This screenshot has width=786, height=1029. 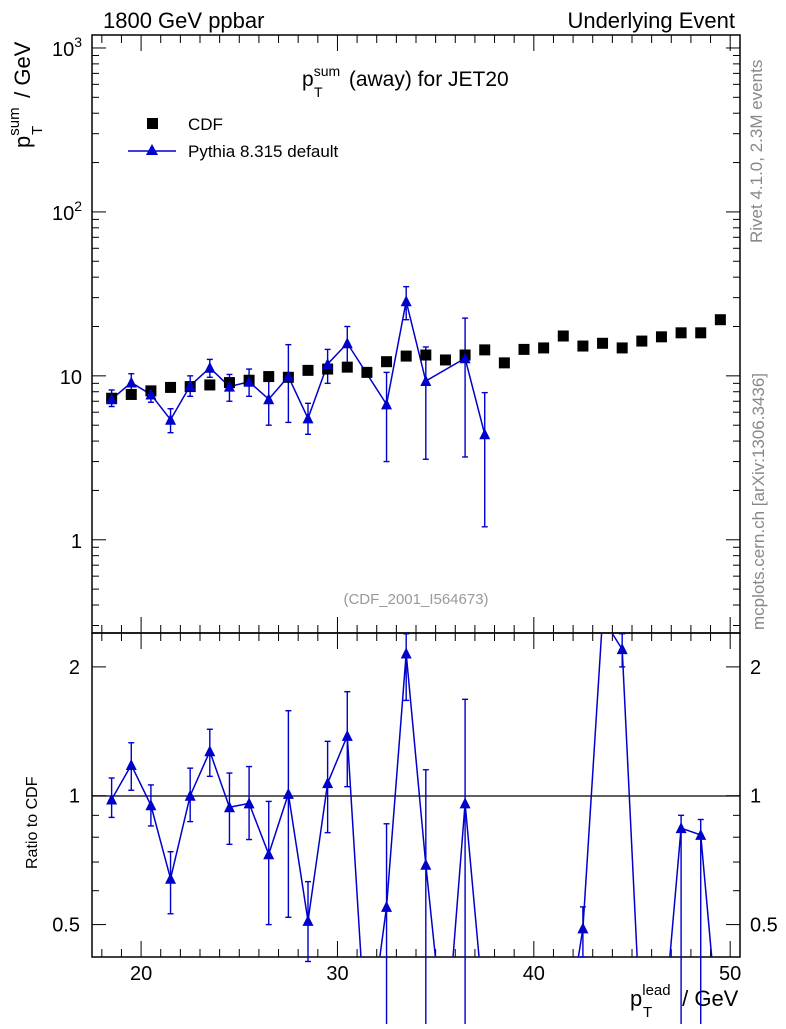 I want to click on x-axis-label: plead T / GeV, so click(x=684, y=1001).